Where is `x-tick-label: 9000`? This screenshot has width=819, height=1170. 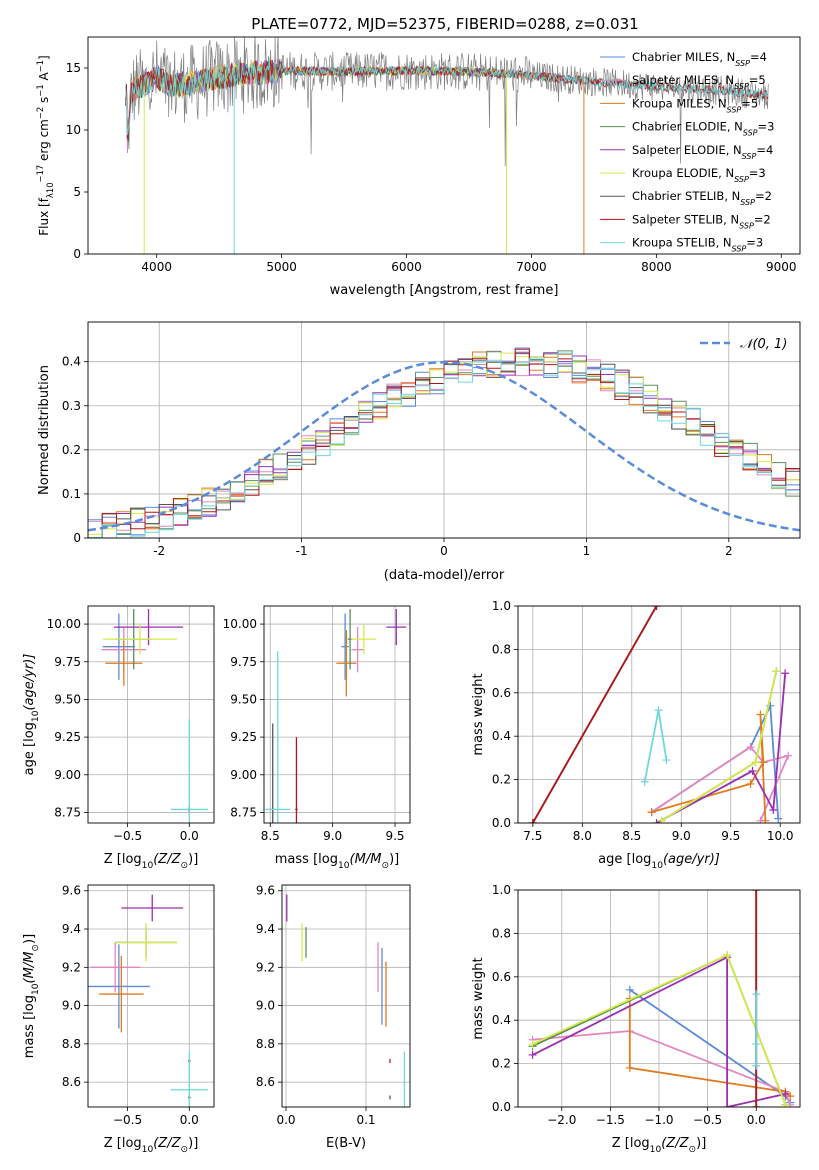 x-tick-label: 9000 is located at coordinates (781, 267).